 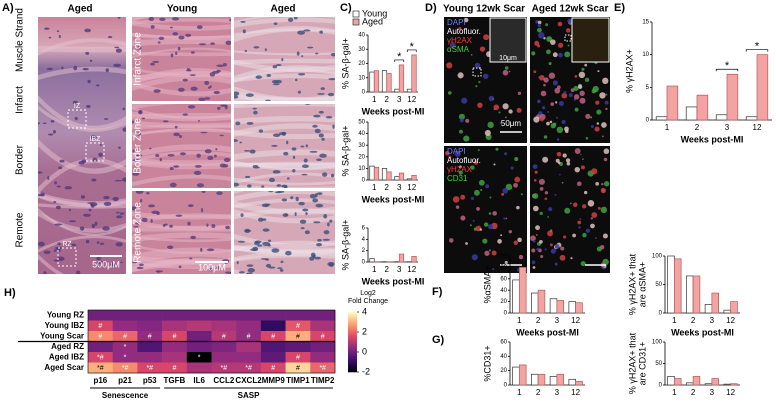 I want to click on cell-annotation: #, so click(x=298, y=326).